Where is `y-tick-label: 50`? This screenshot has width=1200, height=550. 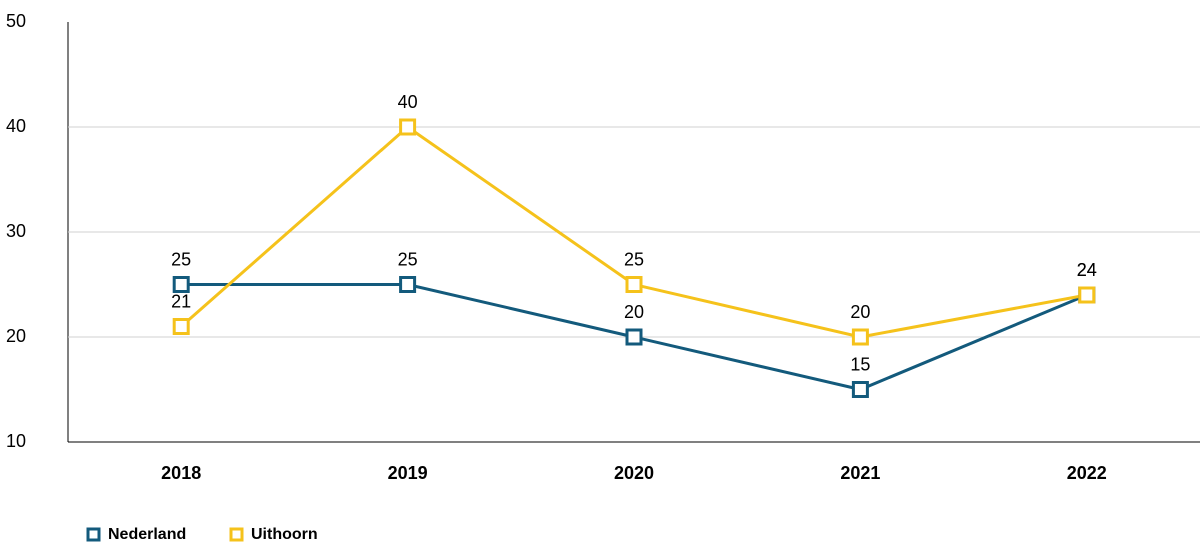 y-tick-label: 50 is located at coordinates (16, 21).